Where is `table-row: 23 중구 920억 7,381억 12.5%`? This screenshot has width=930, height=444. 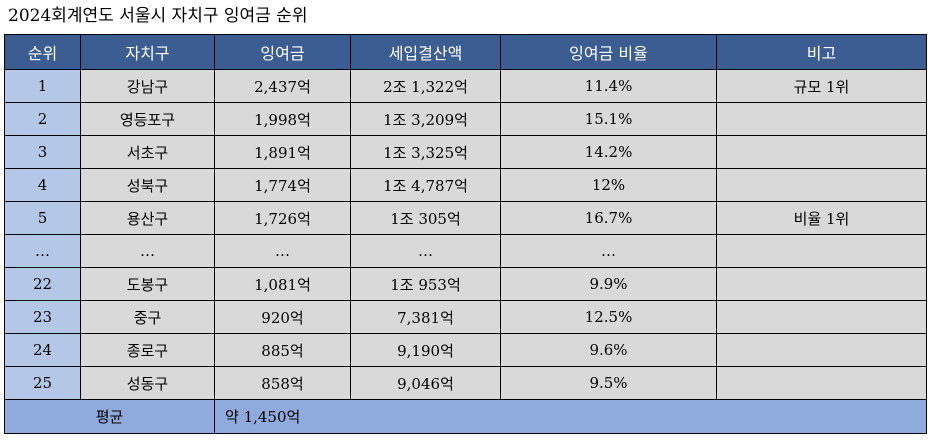 table-row: 23 중구 920억 7,381억 12.5% is located at coordinates (465, 317).